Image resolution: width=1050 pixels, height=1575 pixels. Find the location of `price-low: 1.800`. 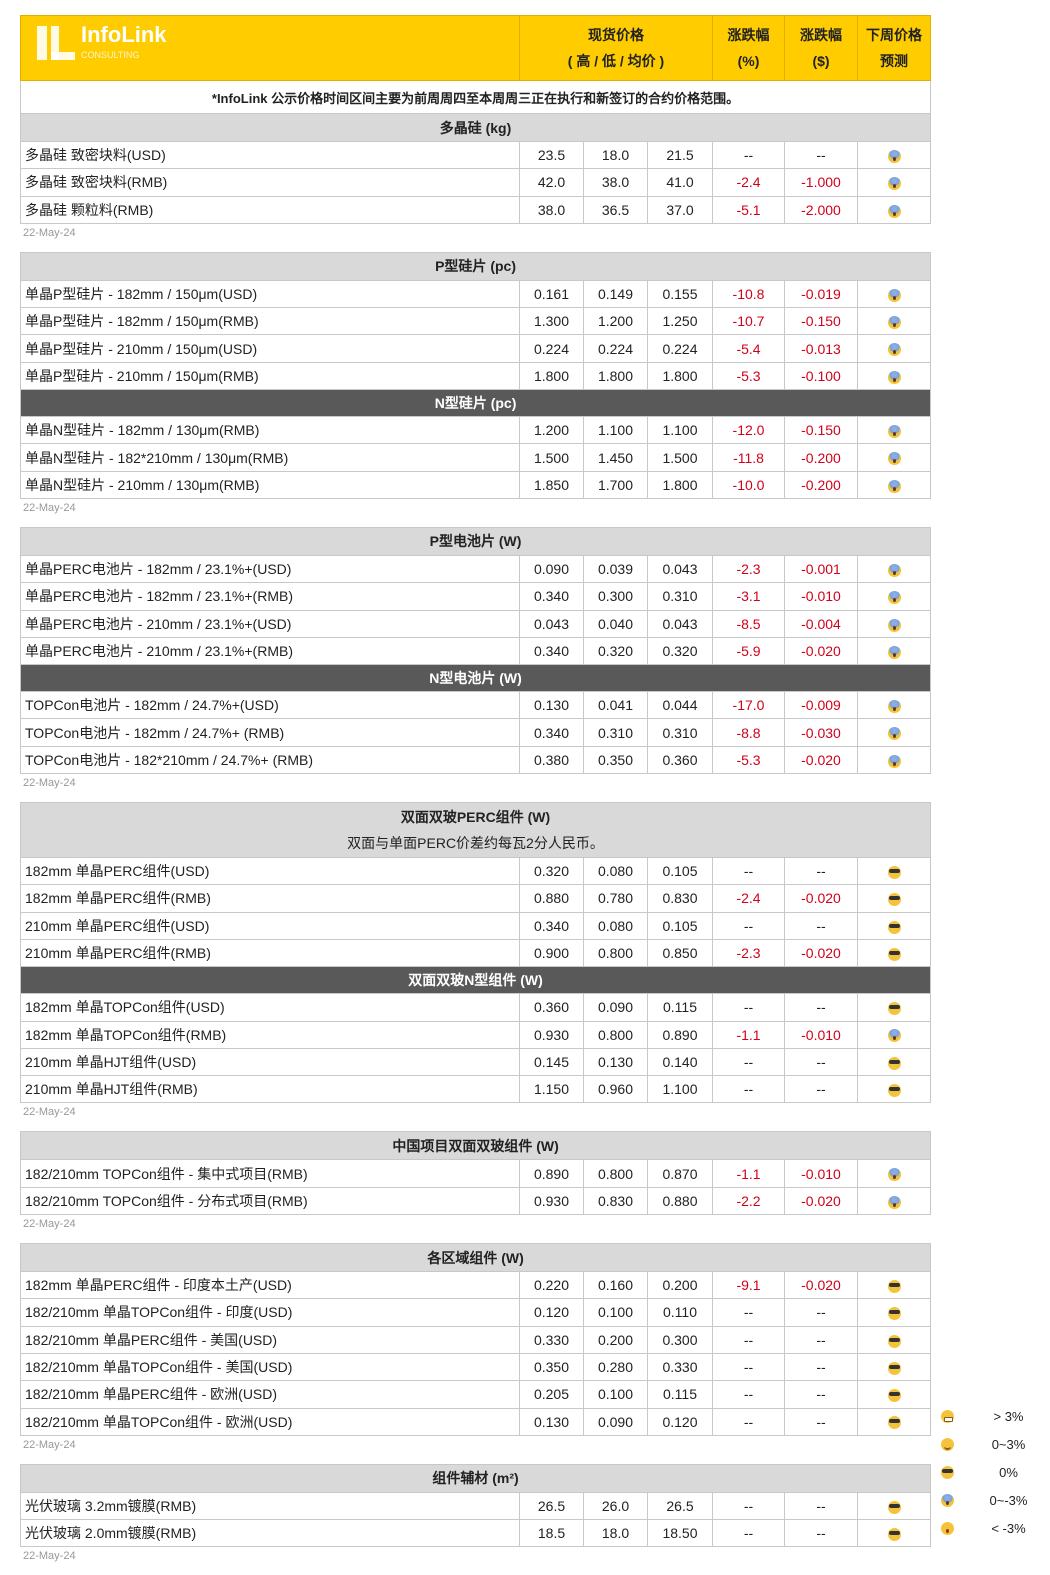

price-low: 1.800 is located at coordinates (615, 376).